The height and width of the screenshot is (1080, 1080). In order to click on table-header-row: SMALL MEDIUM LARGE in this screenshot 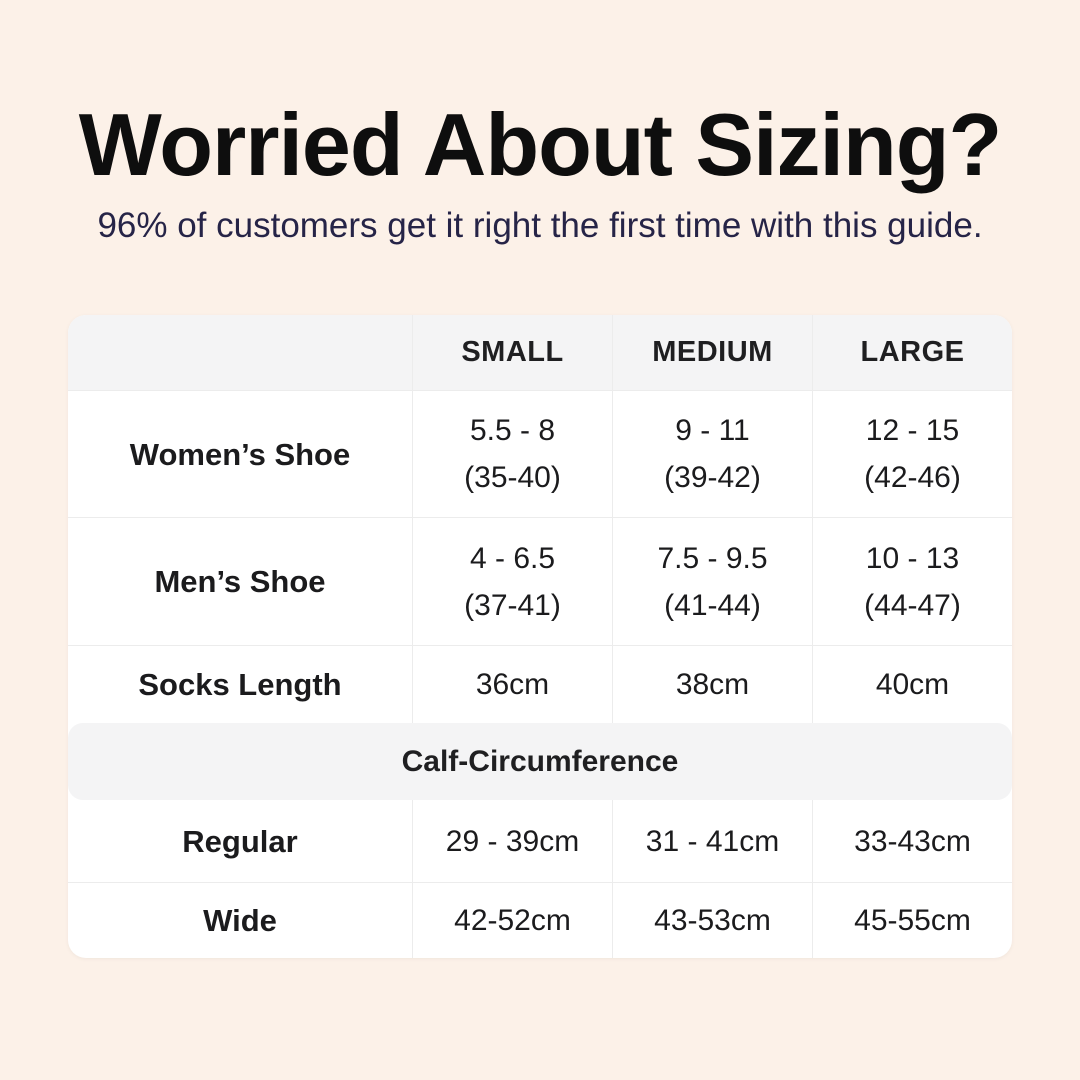, I will do `click(540, 352)`.